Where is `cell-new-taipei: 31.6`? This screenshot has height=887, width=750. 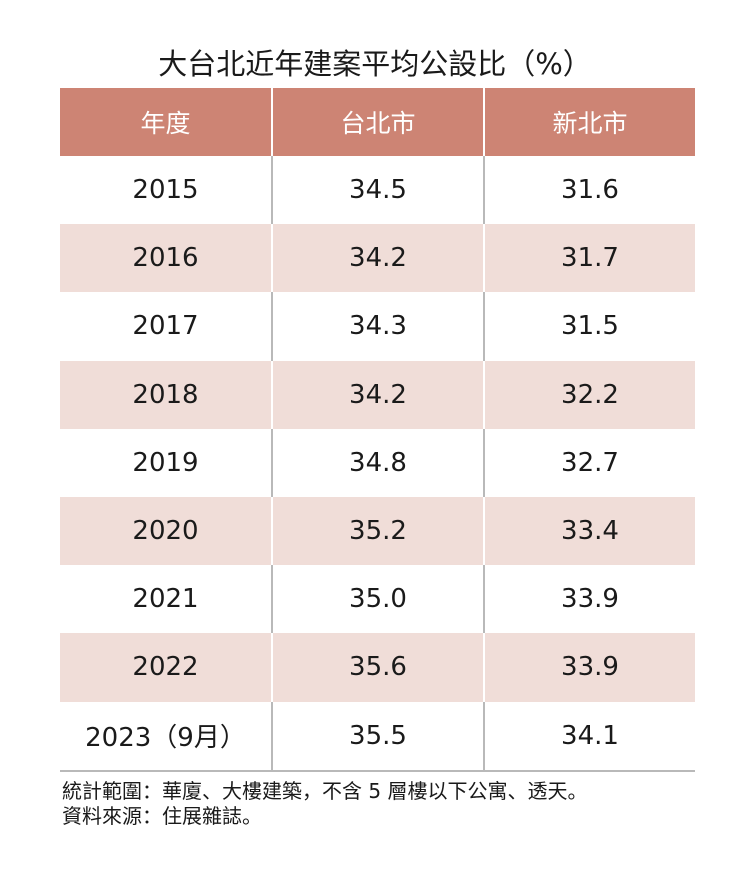 cell-new-taipei: 31.6 is located at coordinates (590, 190).